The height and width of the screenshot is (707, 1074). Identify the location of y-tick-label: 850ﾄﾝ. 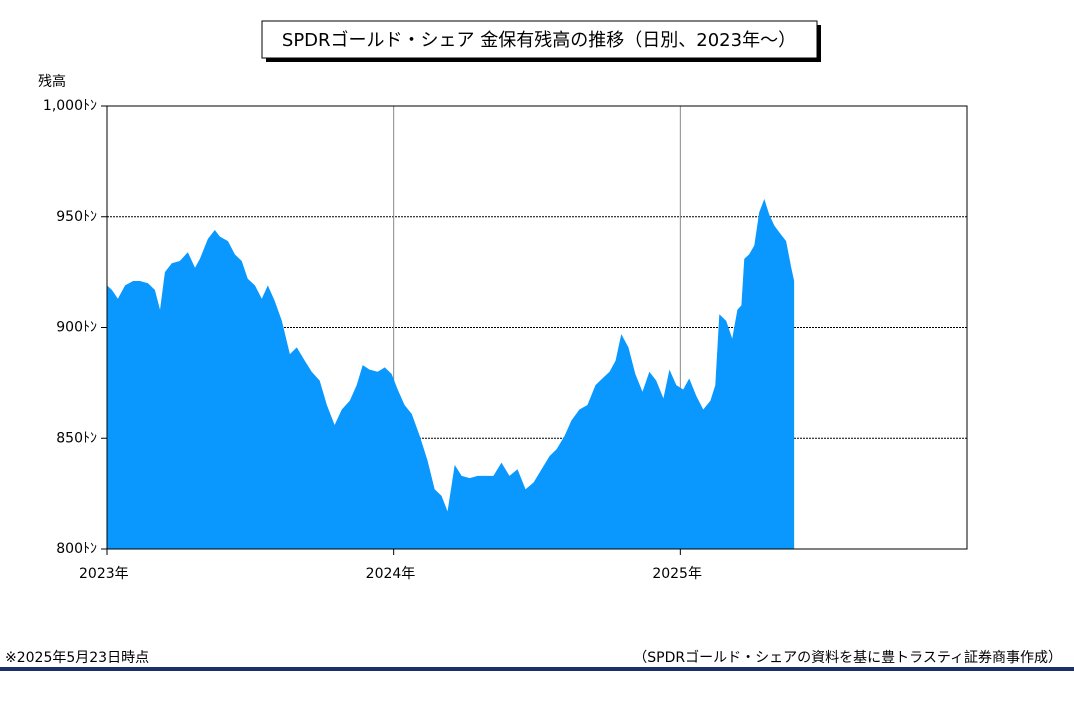
(76, 438).